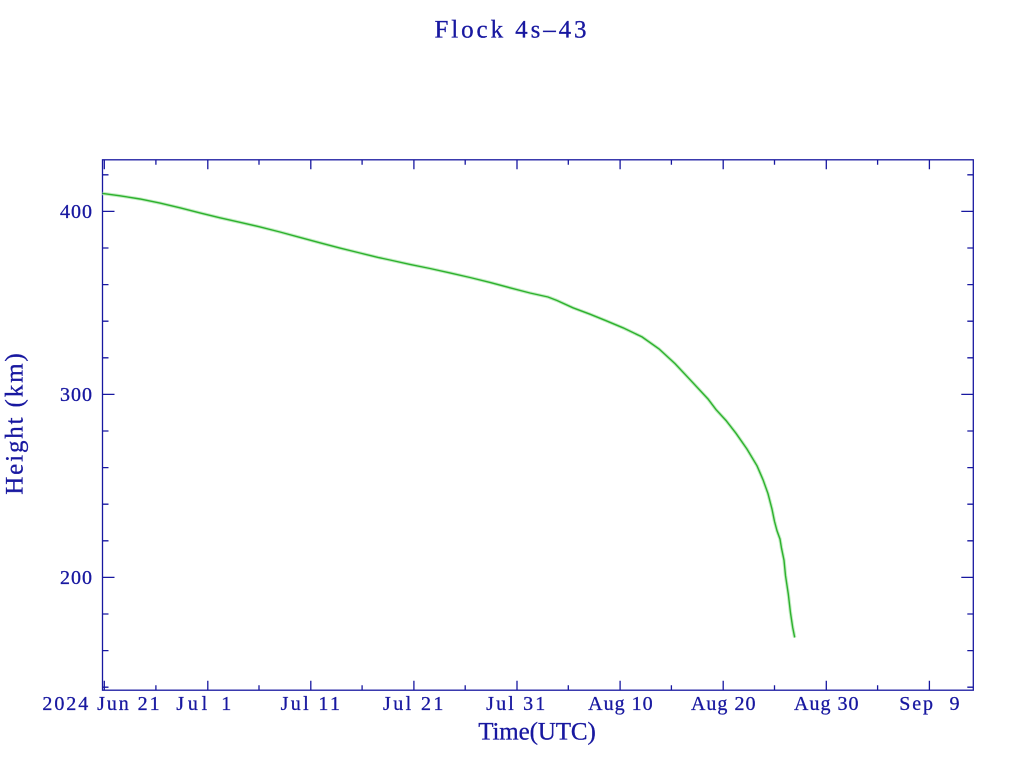 Image resolution: width=1024 pixels, height=773 pixels. I want to click on svg-text: Jul 11, so click(310, 704).